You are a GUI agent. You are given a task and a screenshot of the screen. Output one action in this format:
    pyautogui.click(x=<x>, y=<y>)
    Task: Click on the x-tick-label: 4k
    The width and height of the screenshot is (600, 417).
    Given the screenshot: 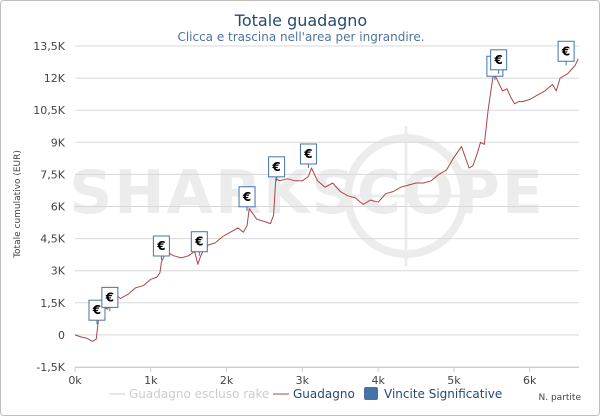 What is the action you would take?
    pyautogui.click(x=378, y=380)
    